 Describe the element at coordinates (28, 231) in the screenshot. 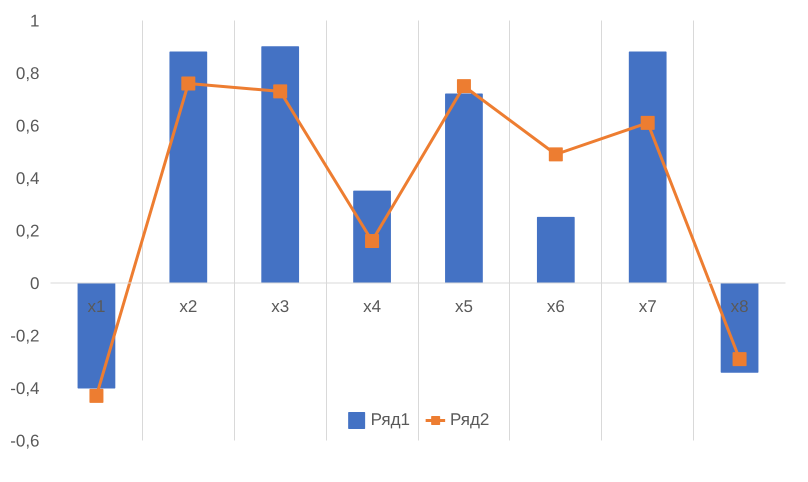

I see `y-tick-label: 0,2` at that location.